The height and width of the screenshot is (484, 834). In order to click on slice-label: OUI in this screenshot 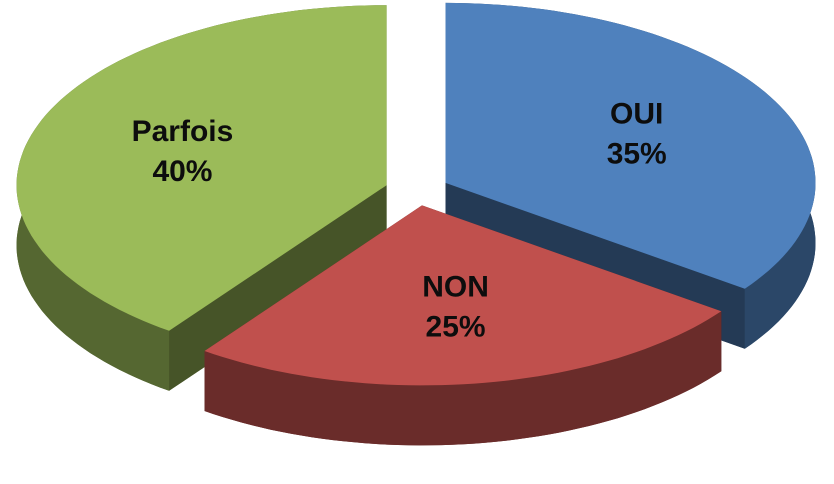, I will do `click(636, 113)`.